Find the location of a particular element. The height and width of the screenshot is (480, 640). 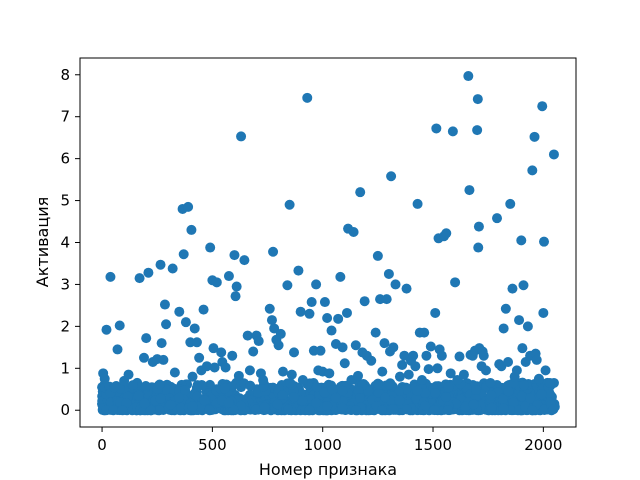

y-tick-label: 4 is located at coordinates (65, 243).